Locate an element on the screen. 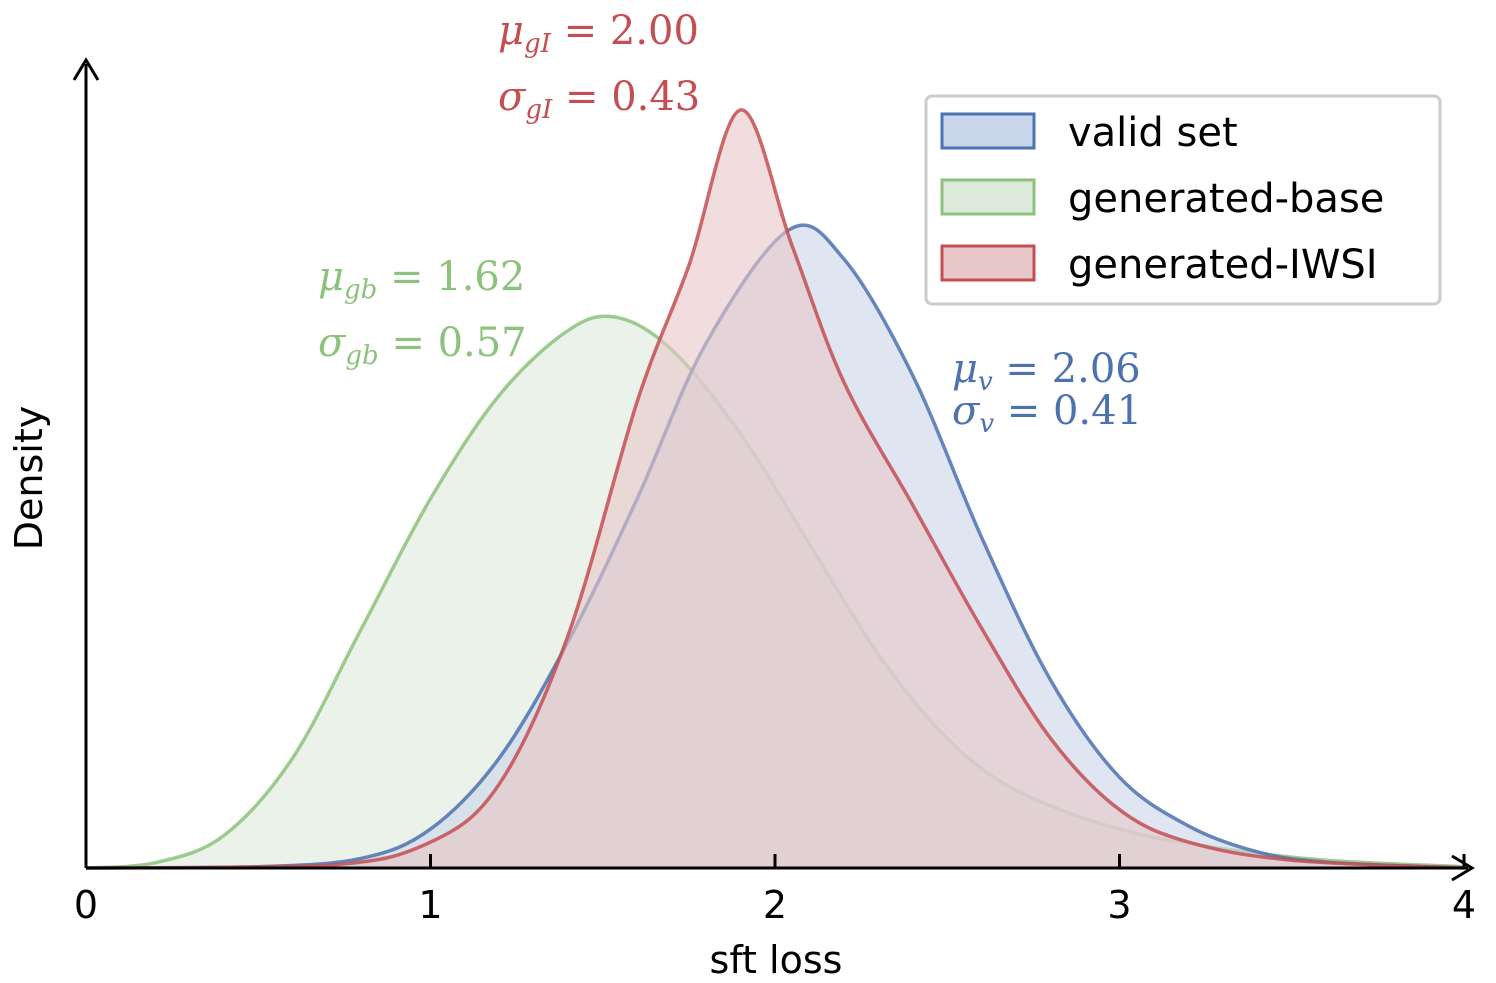  legend-label-generated-iwsi: generated-IWSI is located at coordinates (1223, 265).